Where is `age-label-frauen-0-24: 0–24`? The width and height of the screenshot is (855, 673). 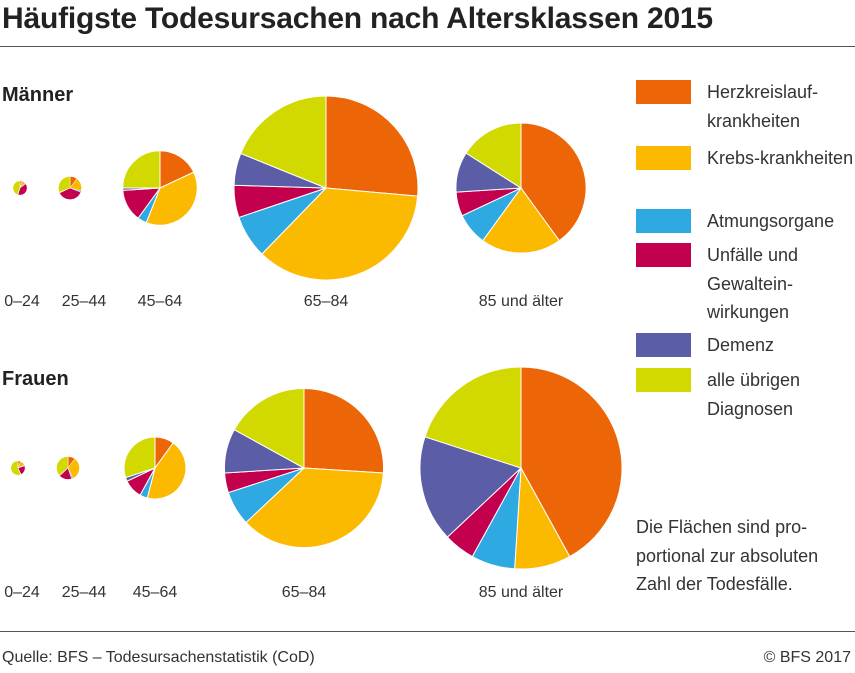
age-label-frauen-0-24: 0–24 is located at coordinates (22, 592).